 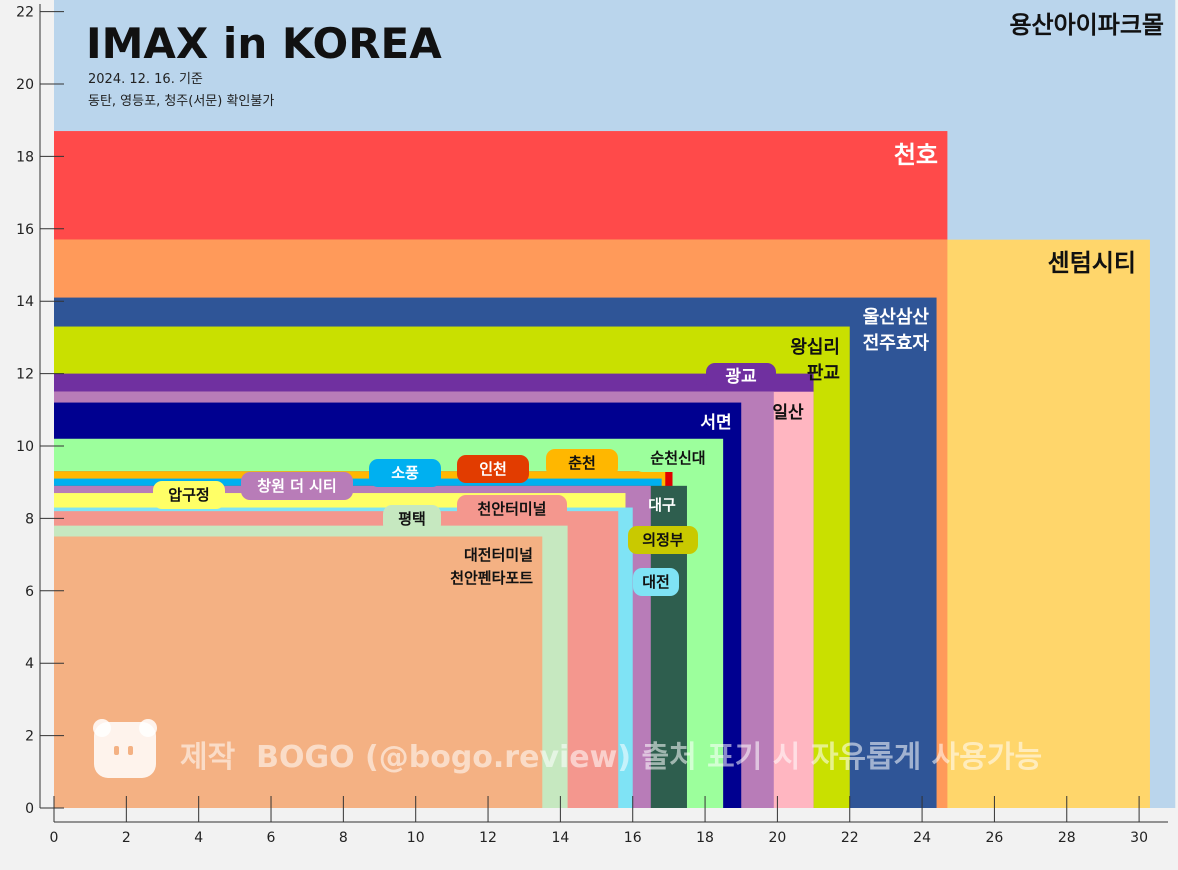 I want to click on y-tick-label-9: 18, so click(x=25, y=157).